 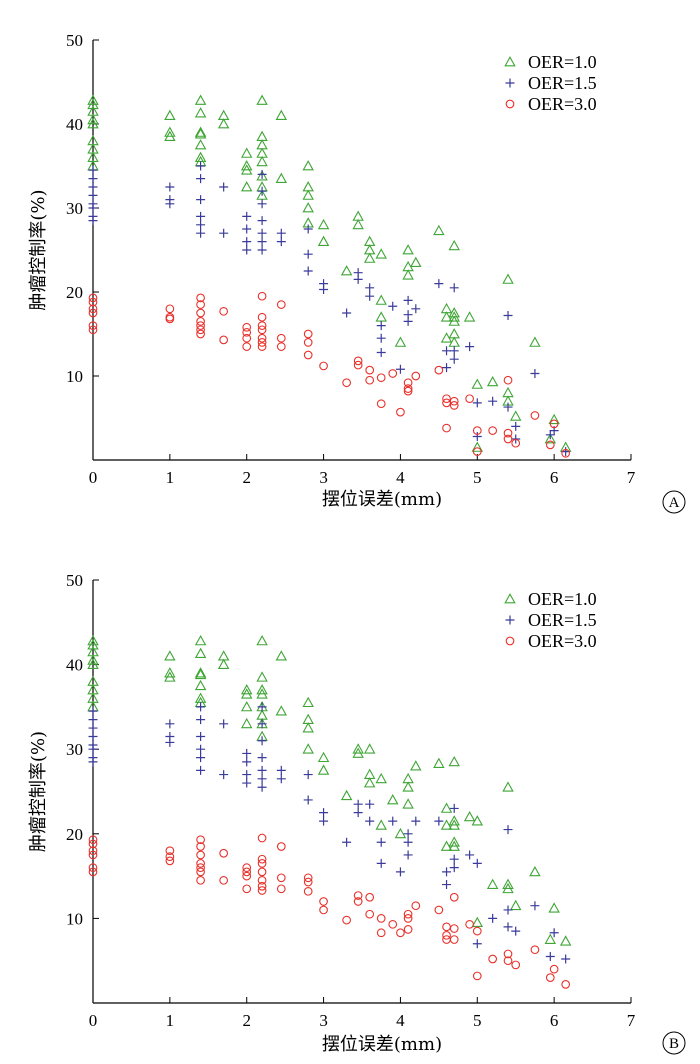 What do you see at coordinates (170, 1020) in the screenshot?
I see `x-tick-label: 1` at bounding box center [170, 1020].